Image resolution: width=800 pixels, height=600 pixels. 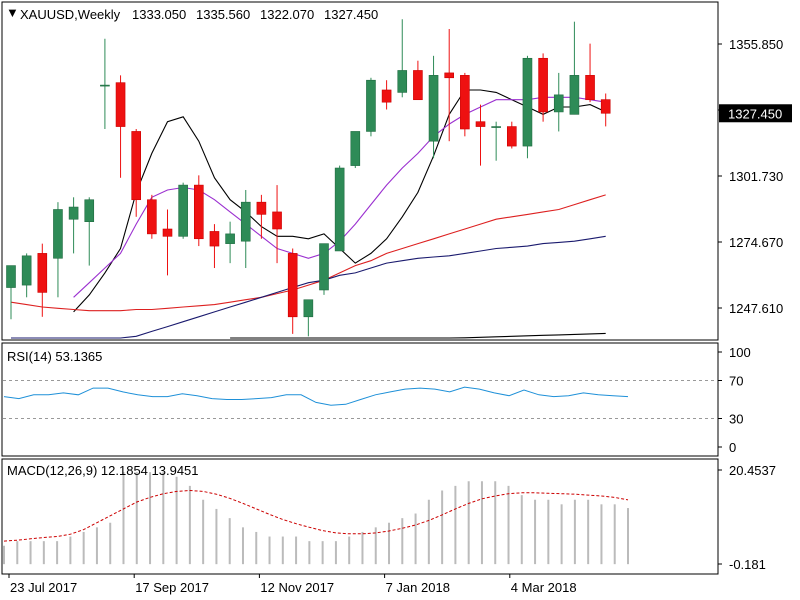 What do you see at coordinates (43, 587) in the screenshot?
I see `time-tick-label: 23 Jul 2017` at bounding box center [43, 587].